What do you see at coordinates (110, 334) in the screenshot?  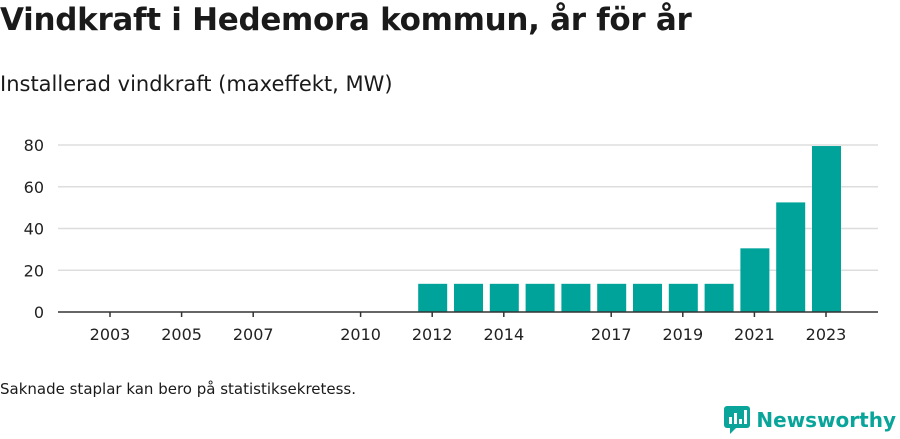 I see `x-tick-label-2003: 2003` at bounding box center [110, 334].